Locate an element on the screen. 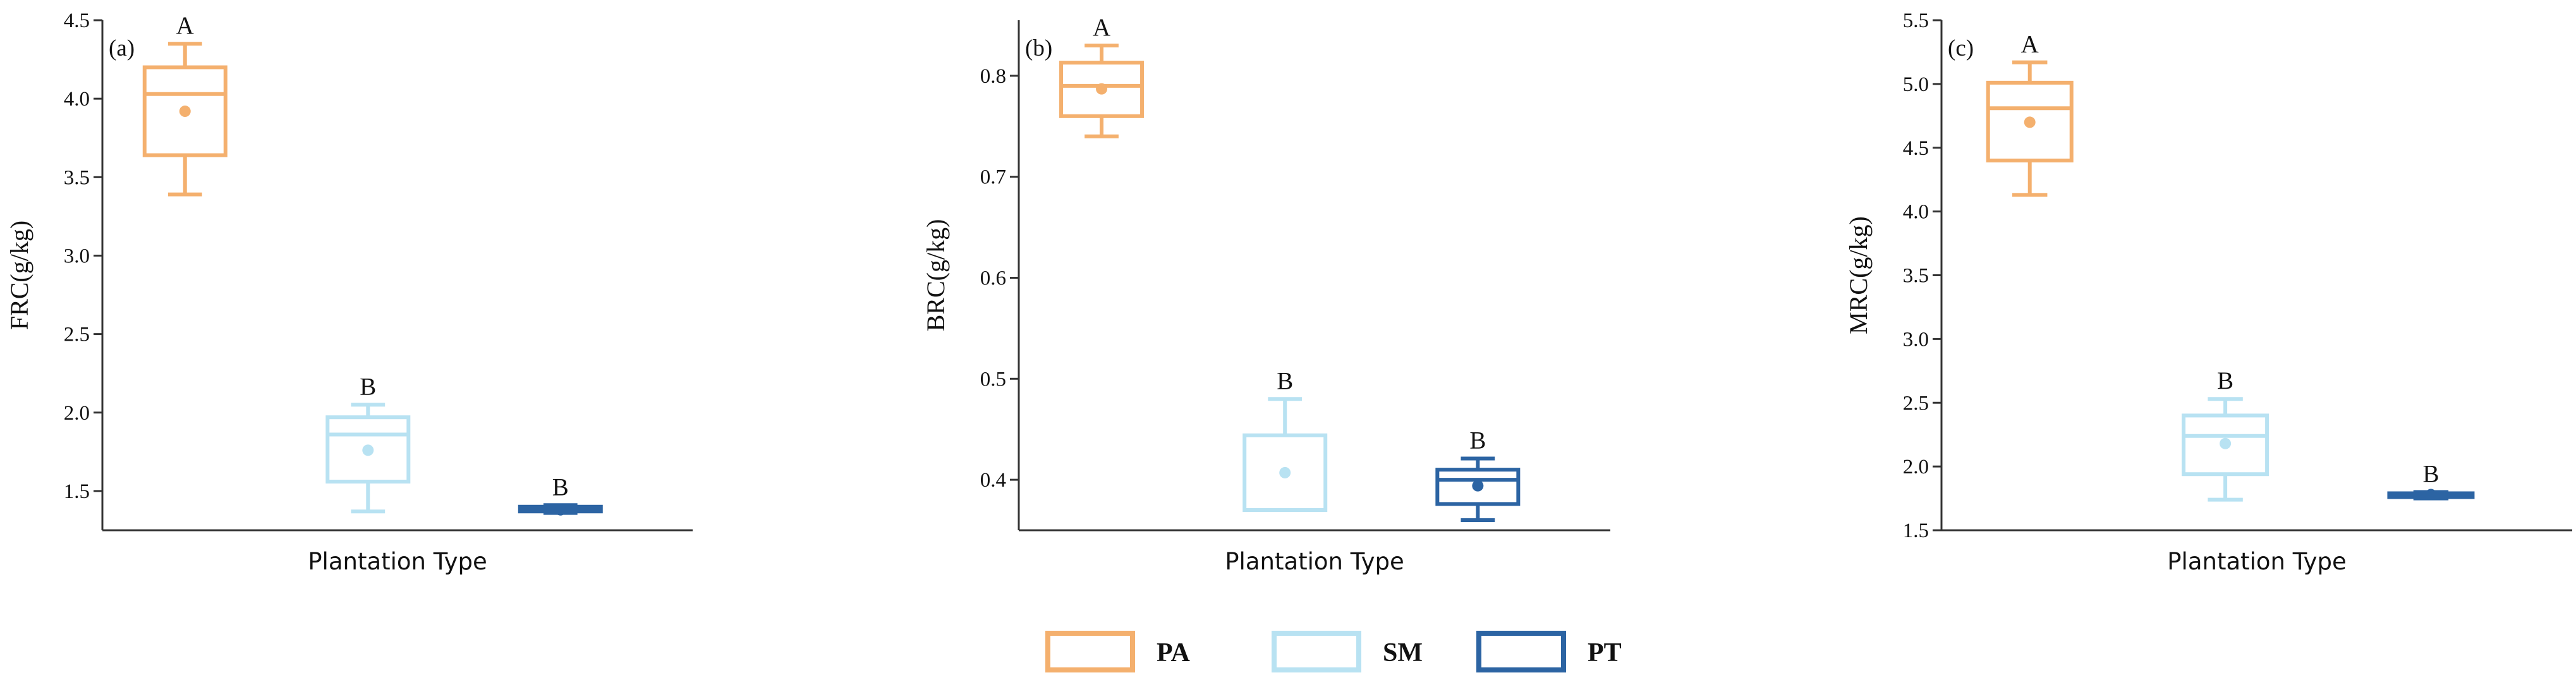  y-tick-label: 0.5 is located at coordinates (993, 379).